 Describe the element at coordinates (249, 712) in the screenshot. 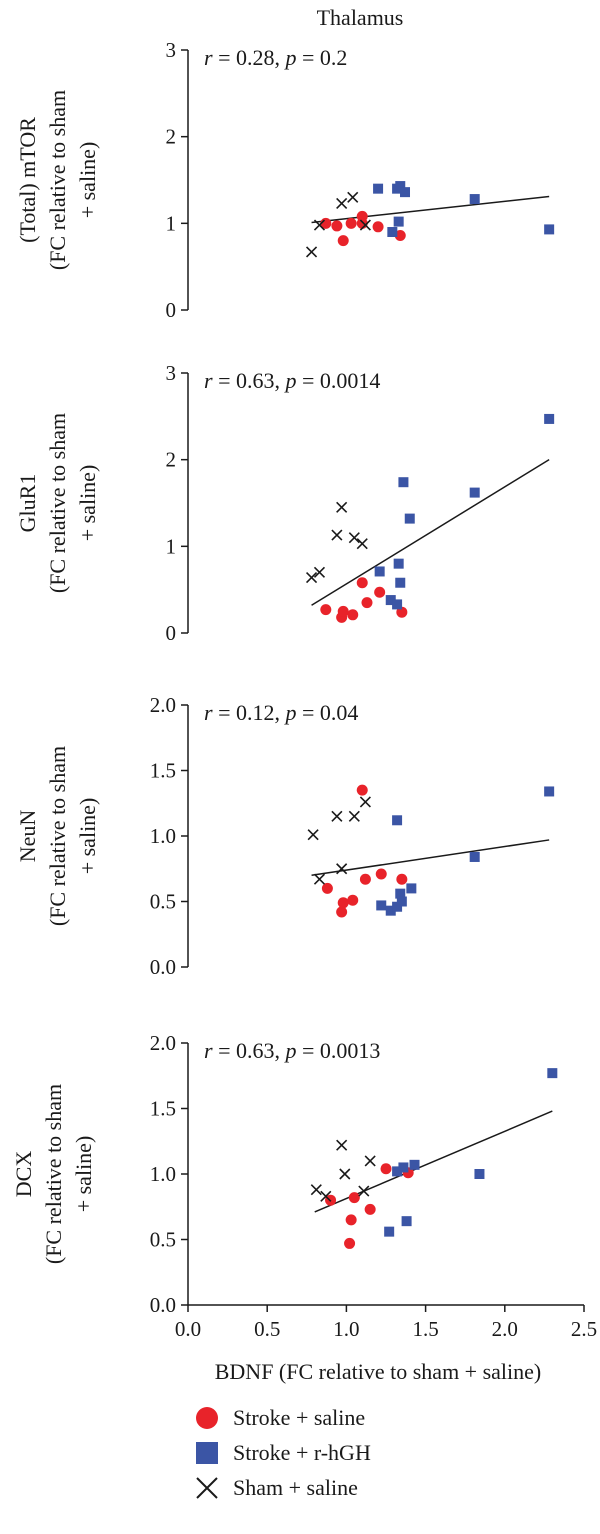

I see `stat-value: = 0.12,` at that location.